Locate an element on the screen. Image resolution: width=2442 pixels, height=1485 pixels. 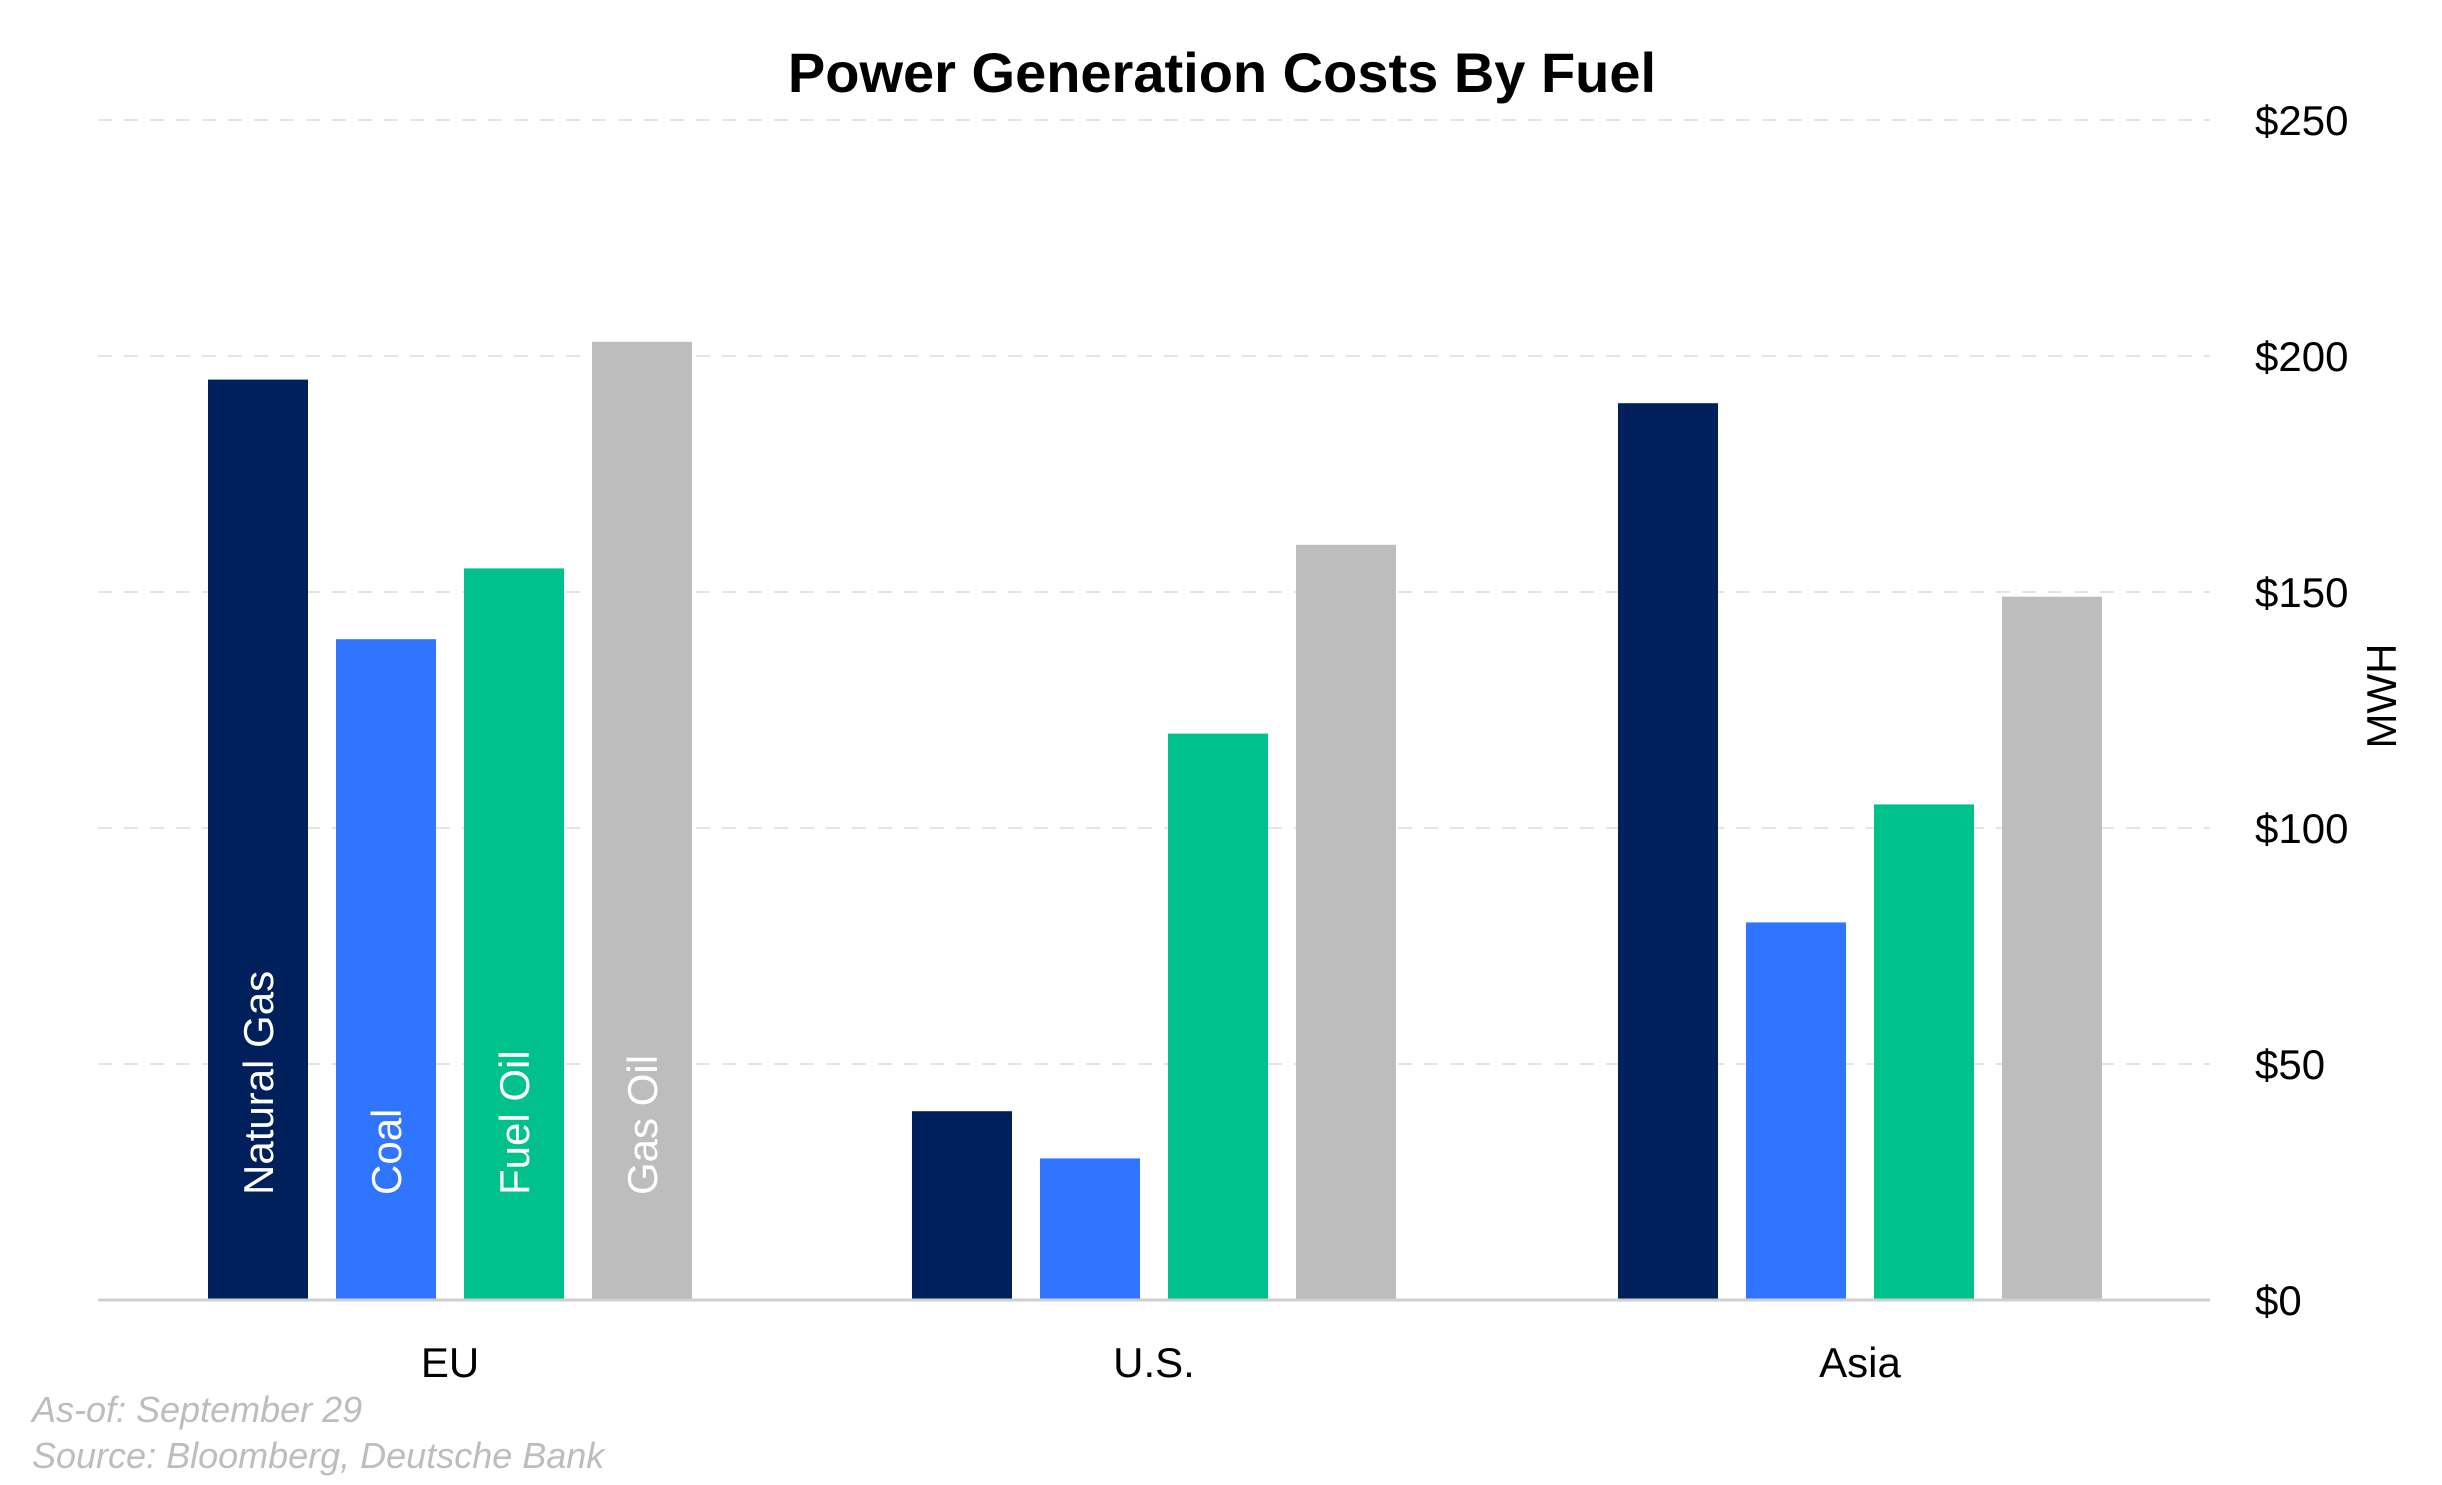
bar-asia-coal is located at coordinates (1796, 1111).